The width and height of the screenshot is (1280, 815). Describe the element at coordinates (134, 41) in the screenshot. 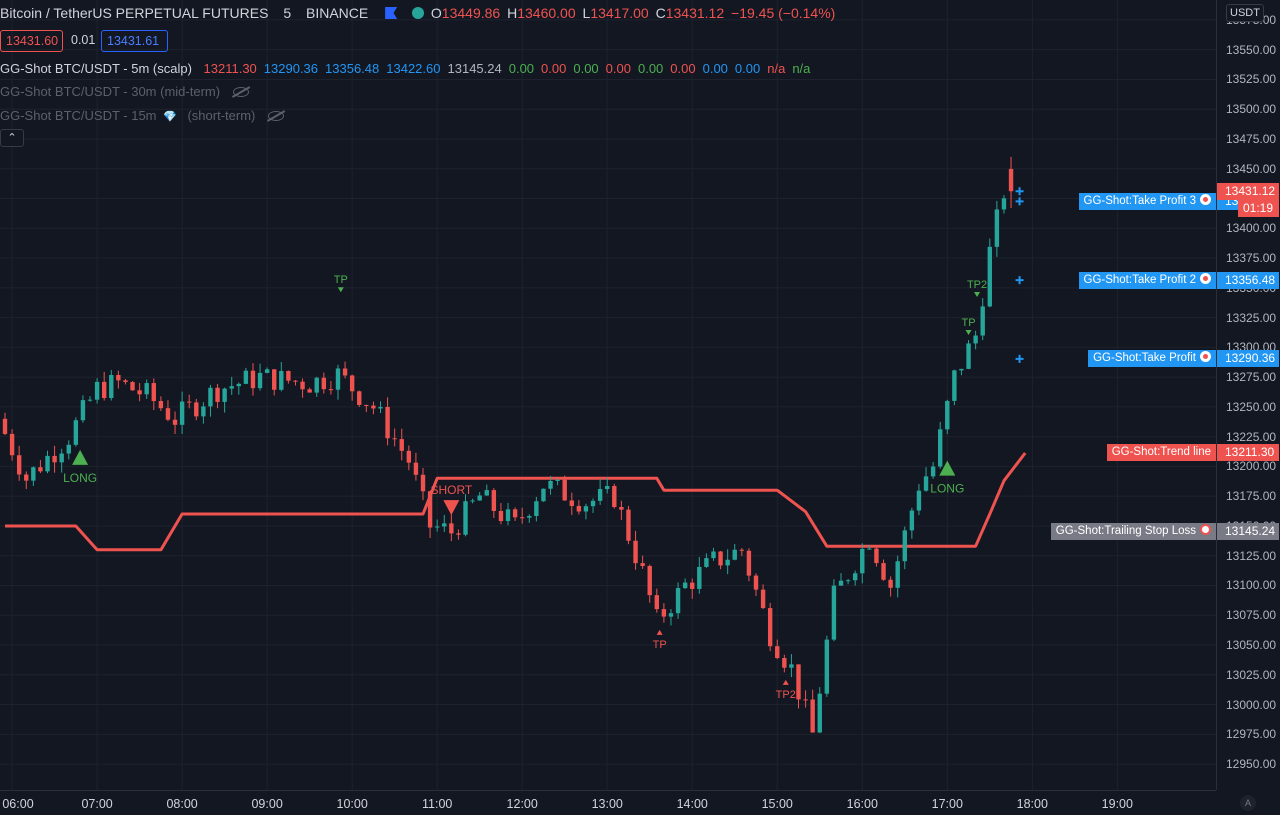

I see `buy-price-button: 13431.61` at that location.